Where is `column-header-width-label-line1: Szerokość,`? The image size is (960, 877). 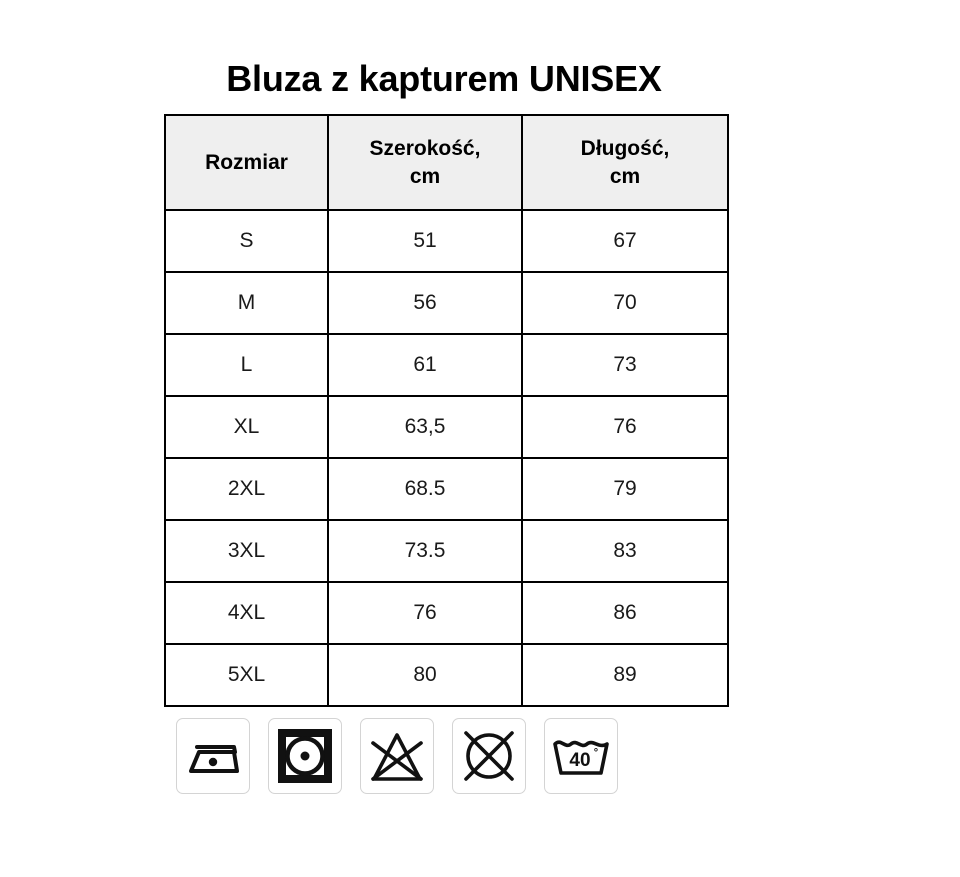 column-header-width-label-line1: Szerokość, is located at coordinates (425, 148).